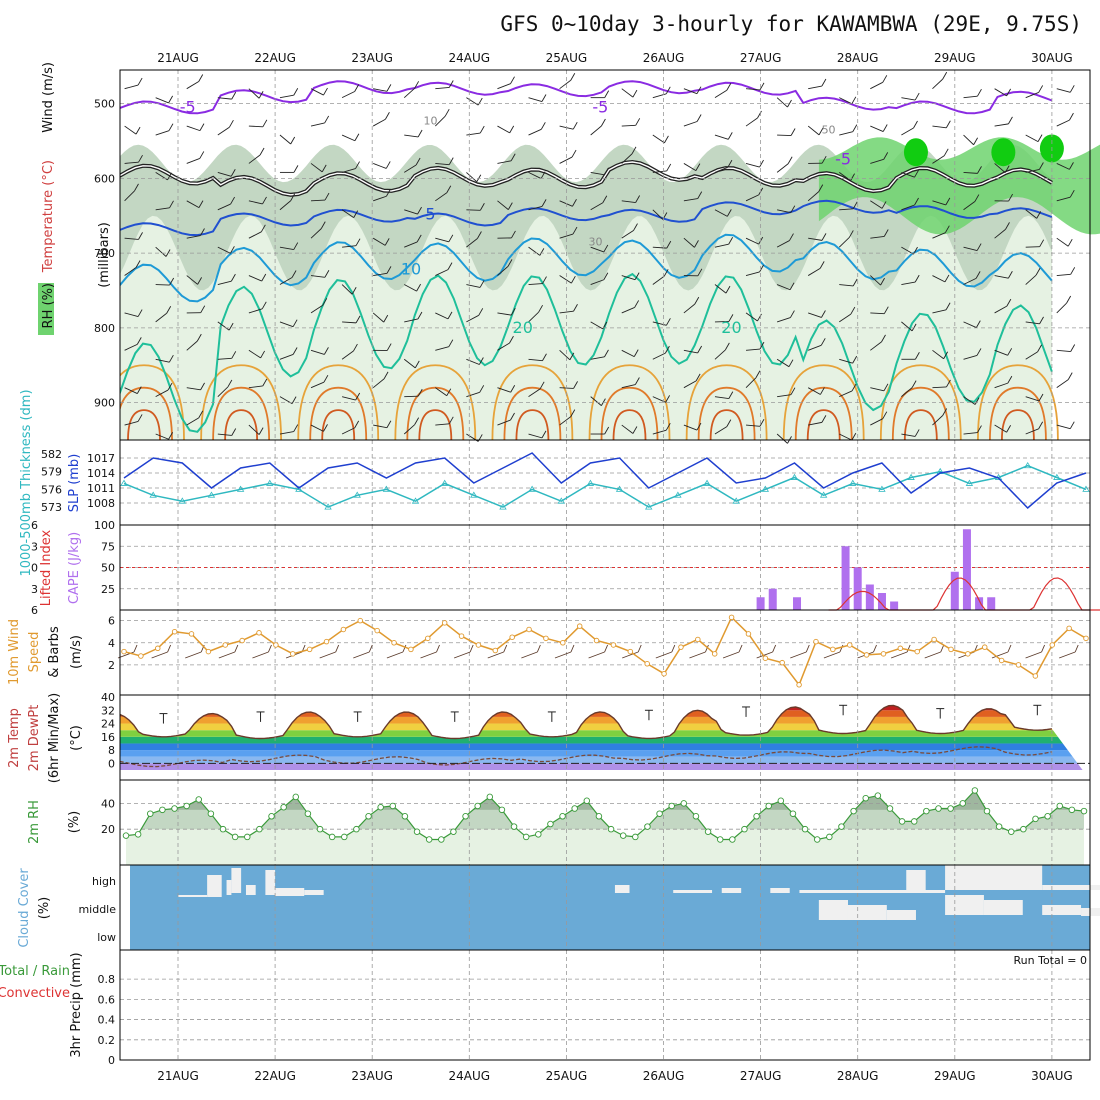  Describe the element at coordinates (586, 218) in the screenshot. I see `isotherm-line` at that location.